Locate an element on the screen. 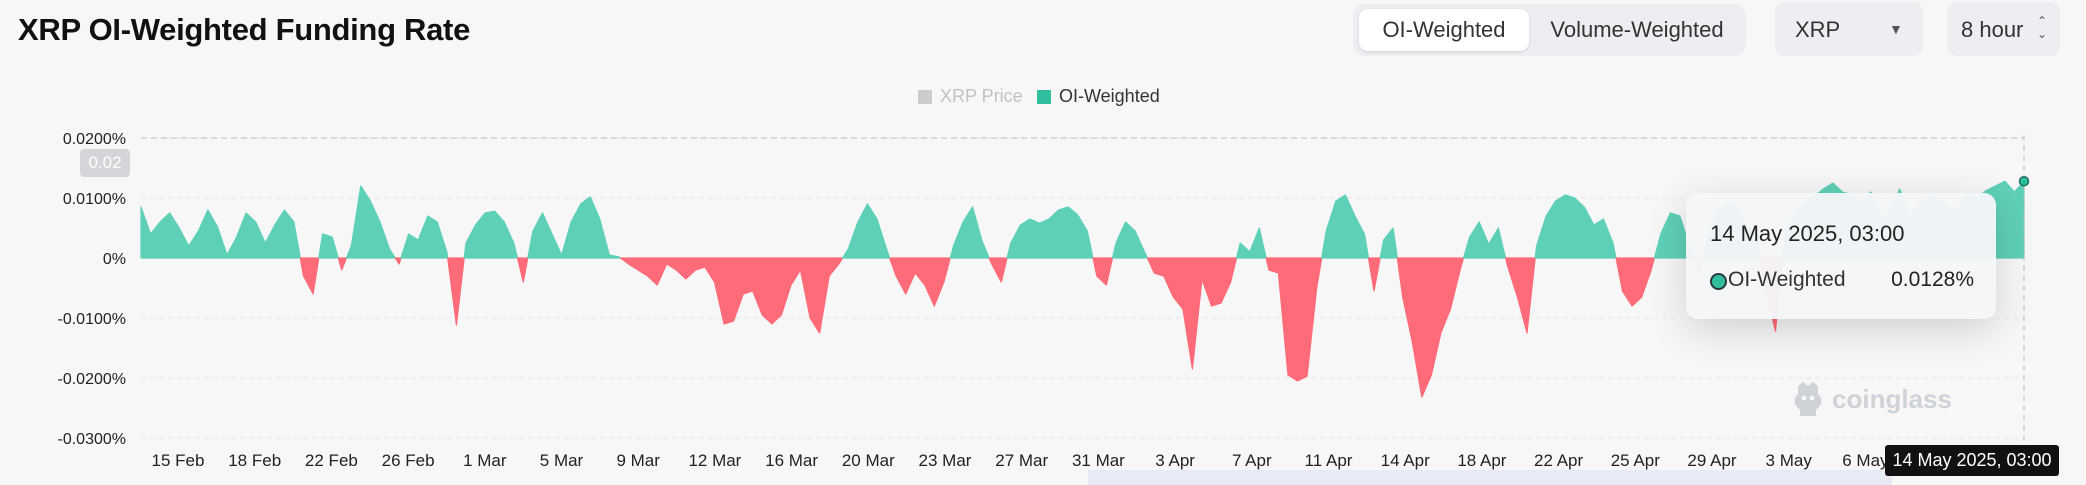  symbol-select: XRP ▼ is located at coordinates (1849, 29).